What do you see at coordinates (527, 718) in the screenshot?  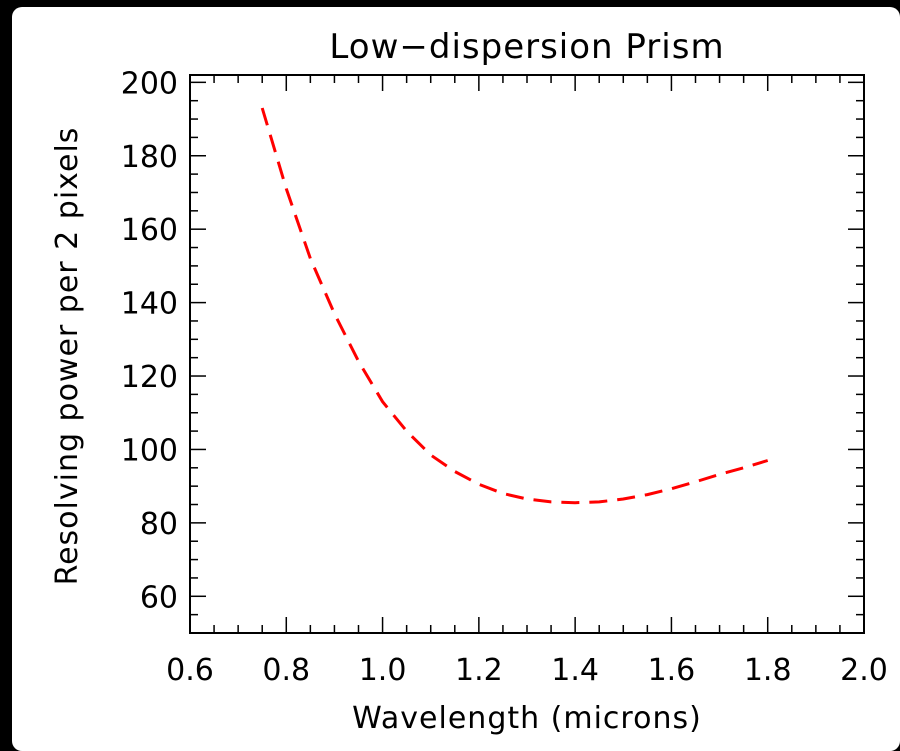 I see `x-axis-label: Wavelength (microns)` at bounding box center [527, 718].